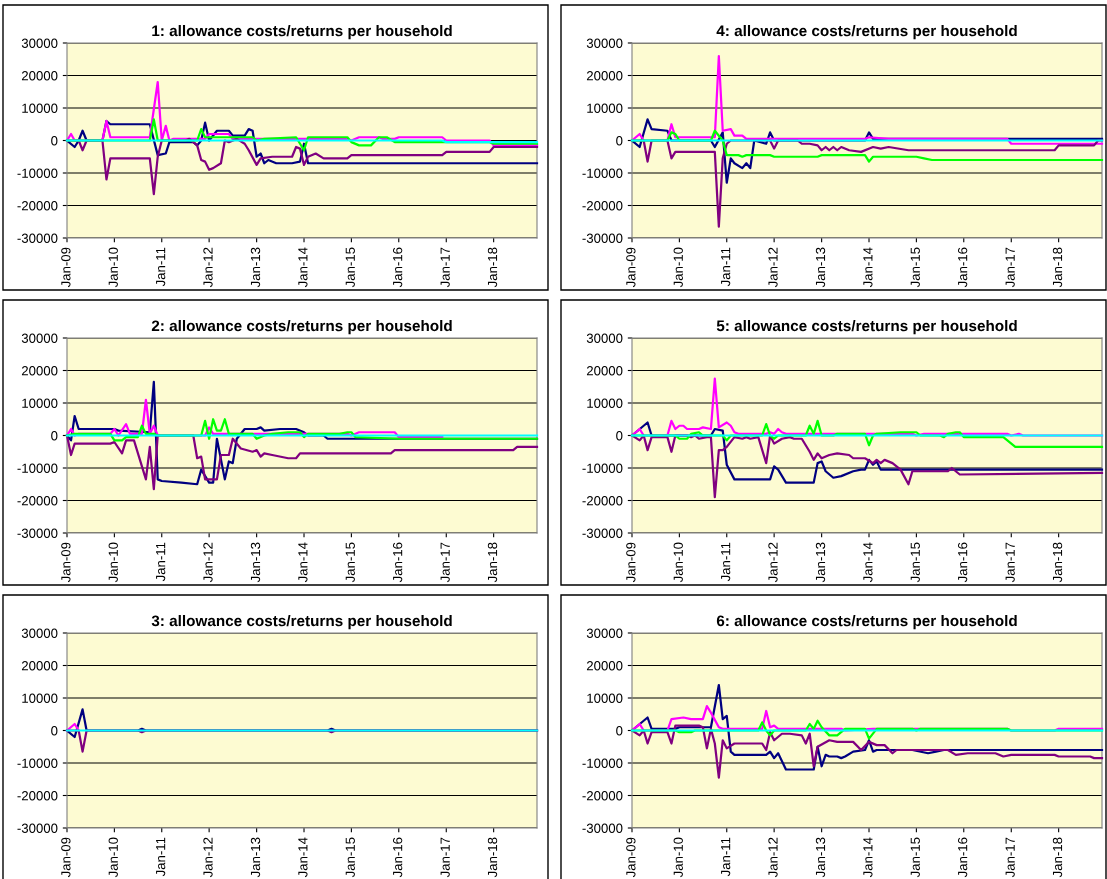 The image size is (1107, 879). I want to click on chart-title: 6: allowance costs/returns per household, so click(866, 622).